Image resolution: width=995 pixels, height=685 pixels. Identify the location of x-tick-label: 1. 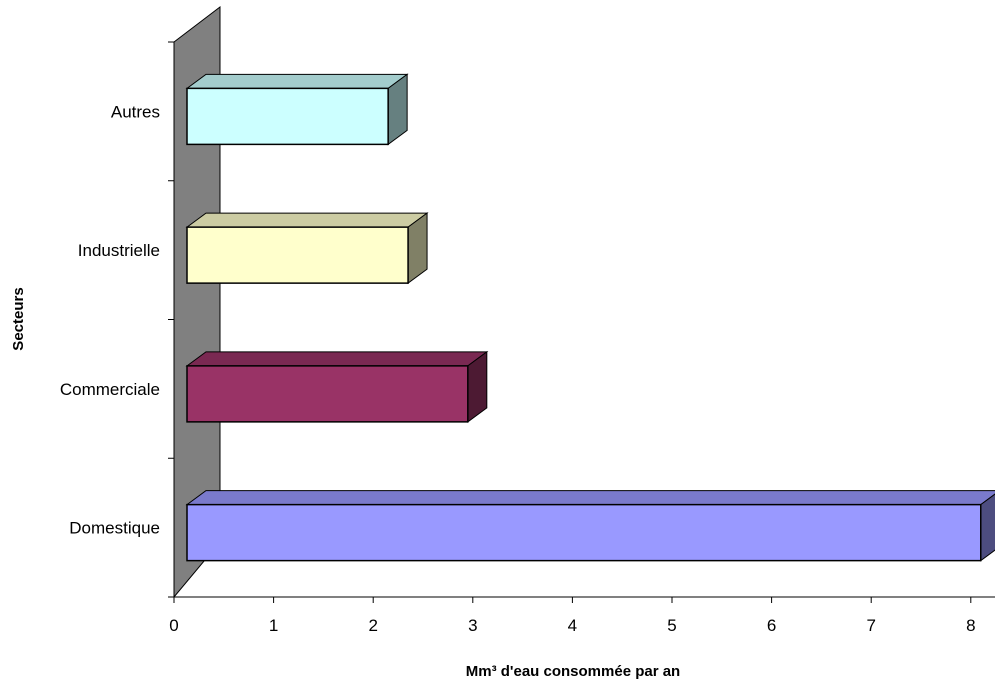
(273, 625).